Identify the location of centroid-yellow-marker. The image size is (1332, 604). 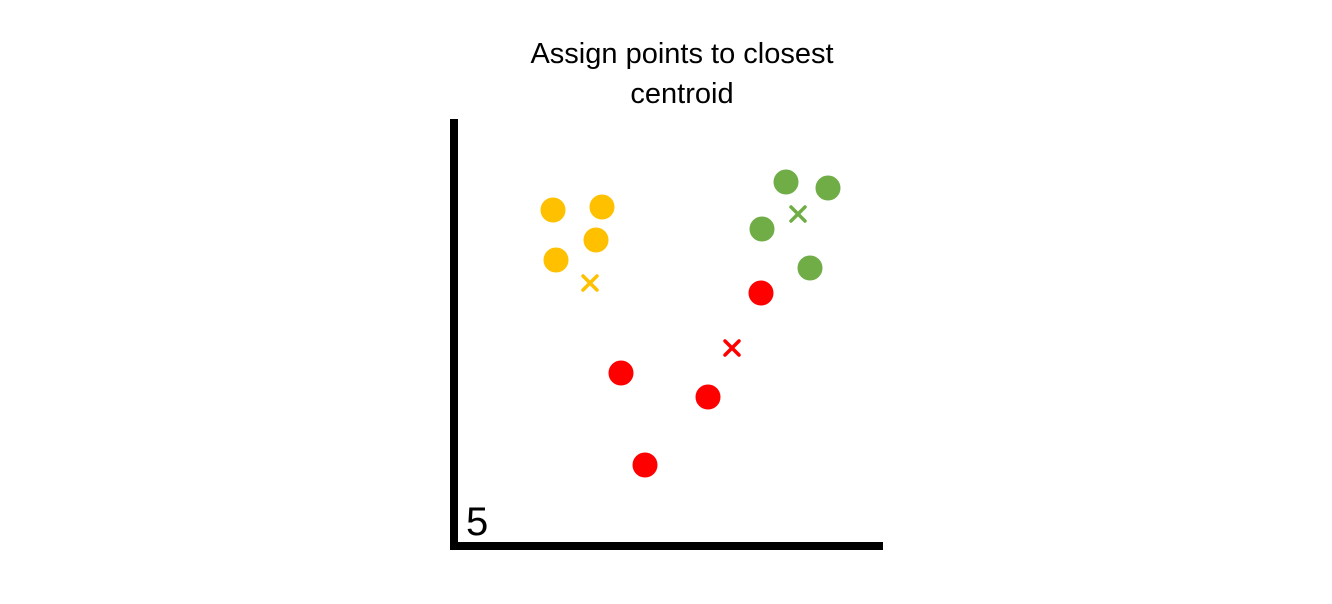
(590, 283).